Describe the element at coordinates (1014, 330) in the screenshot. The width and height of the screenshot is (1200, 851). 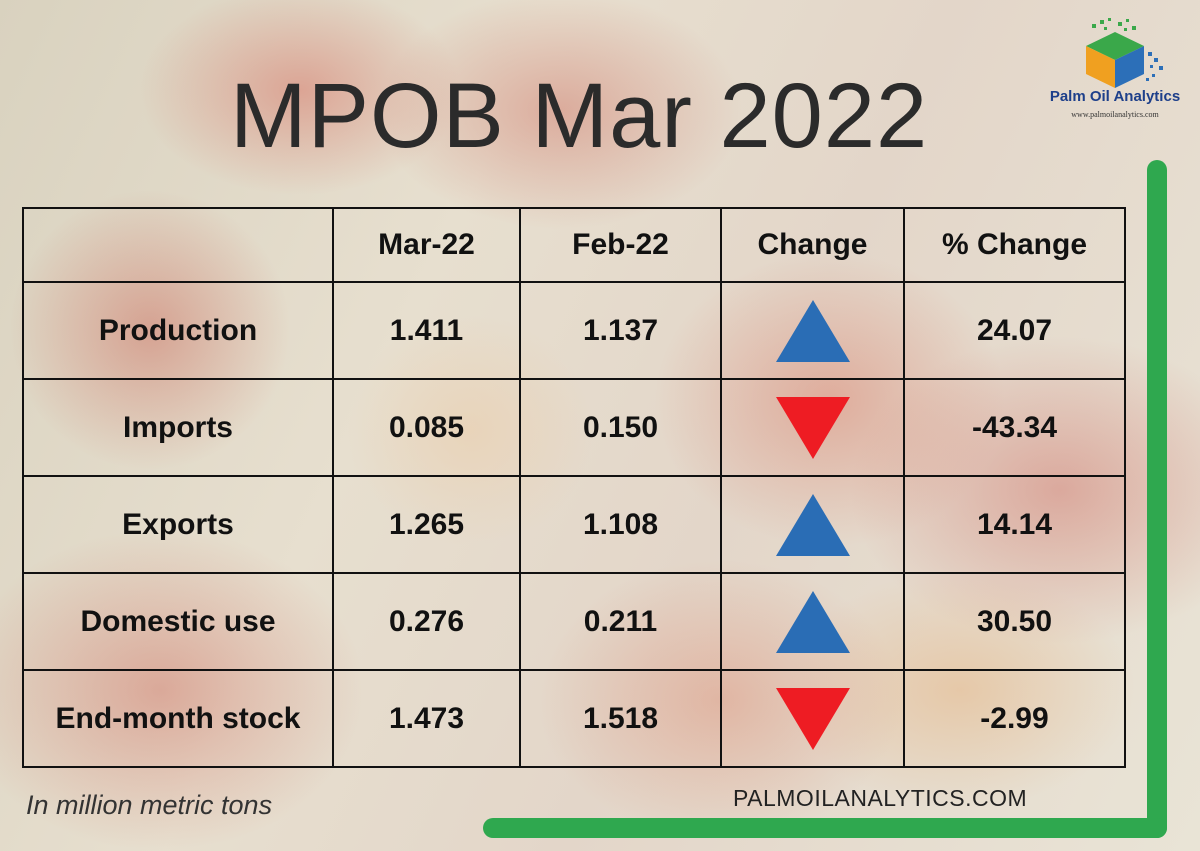
I see `pct-change-value: 24.07` at that location.